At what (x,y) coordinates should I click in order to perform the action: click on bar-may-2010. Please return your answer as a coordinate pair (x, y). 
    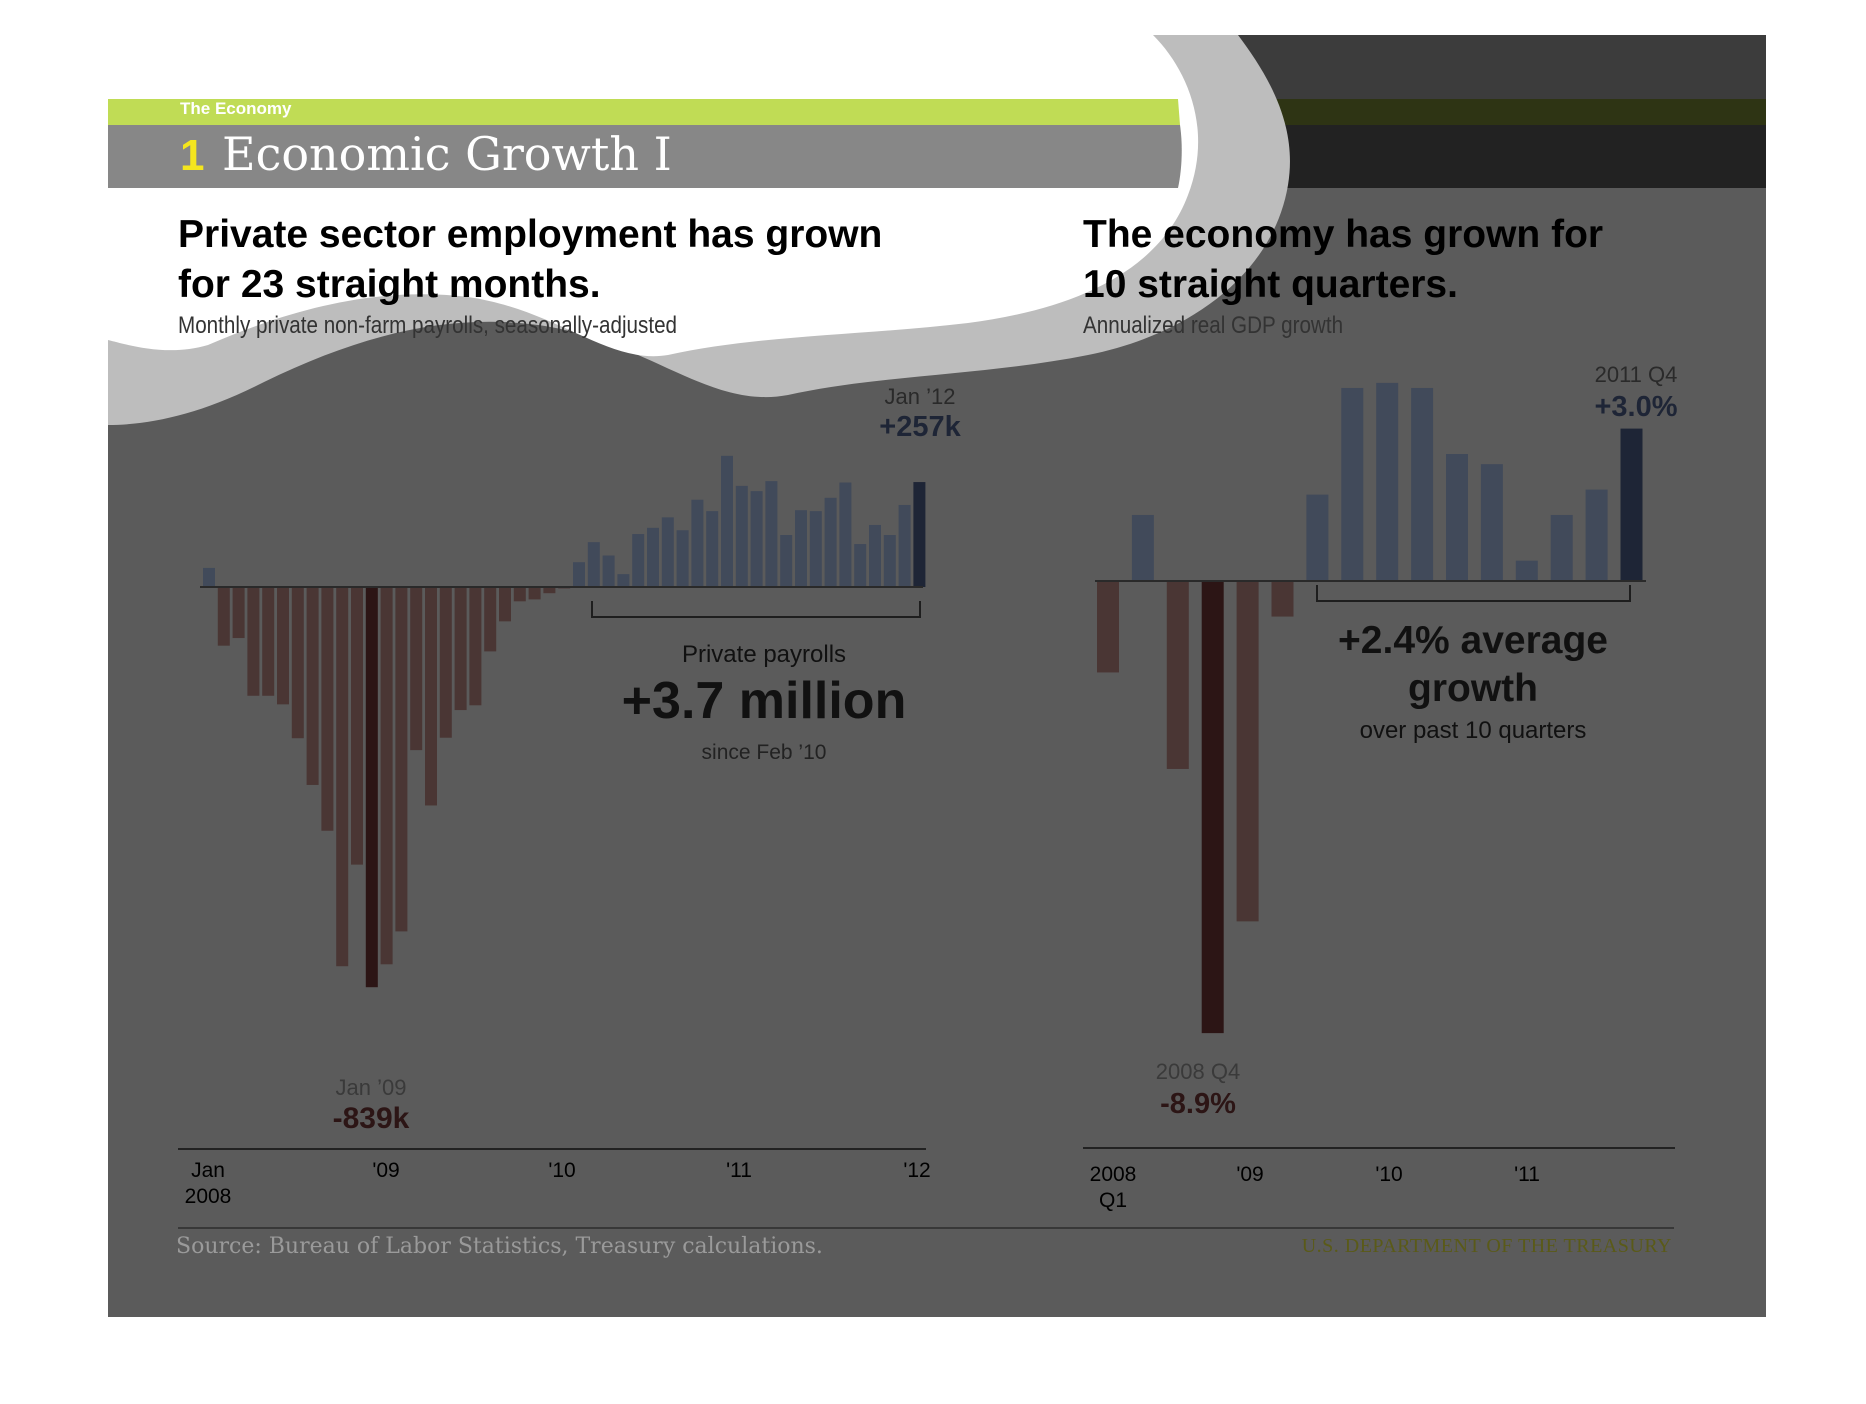
    Looking at the image, I should click on (623, 580).